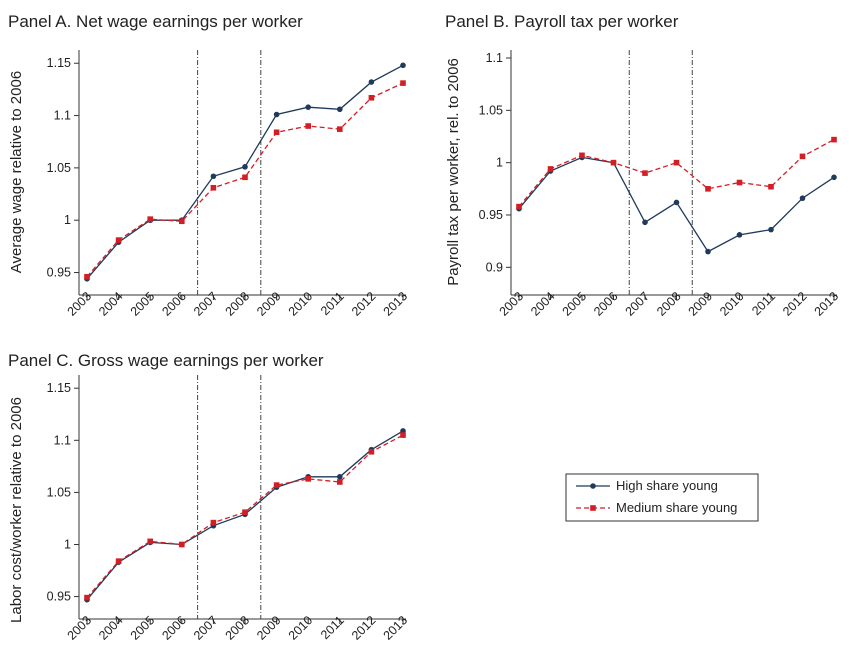 This screenshot has width=849, height=666. Describe the element at coordinates (494, 267) in the screenshot. I see `y-tick-label: 0.9` at that location.